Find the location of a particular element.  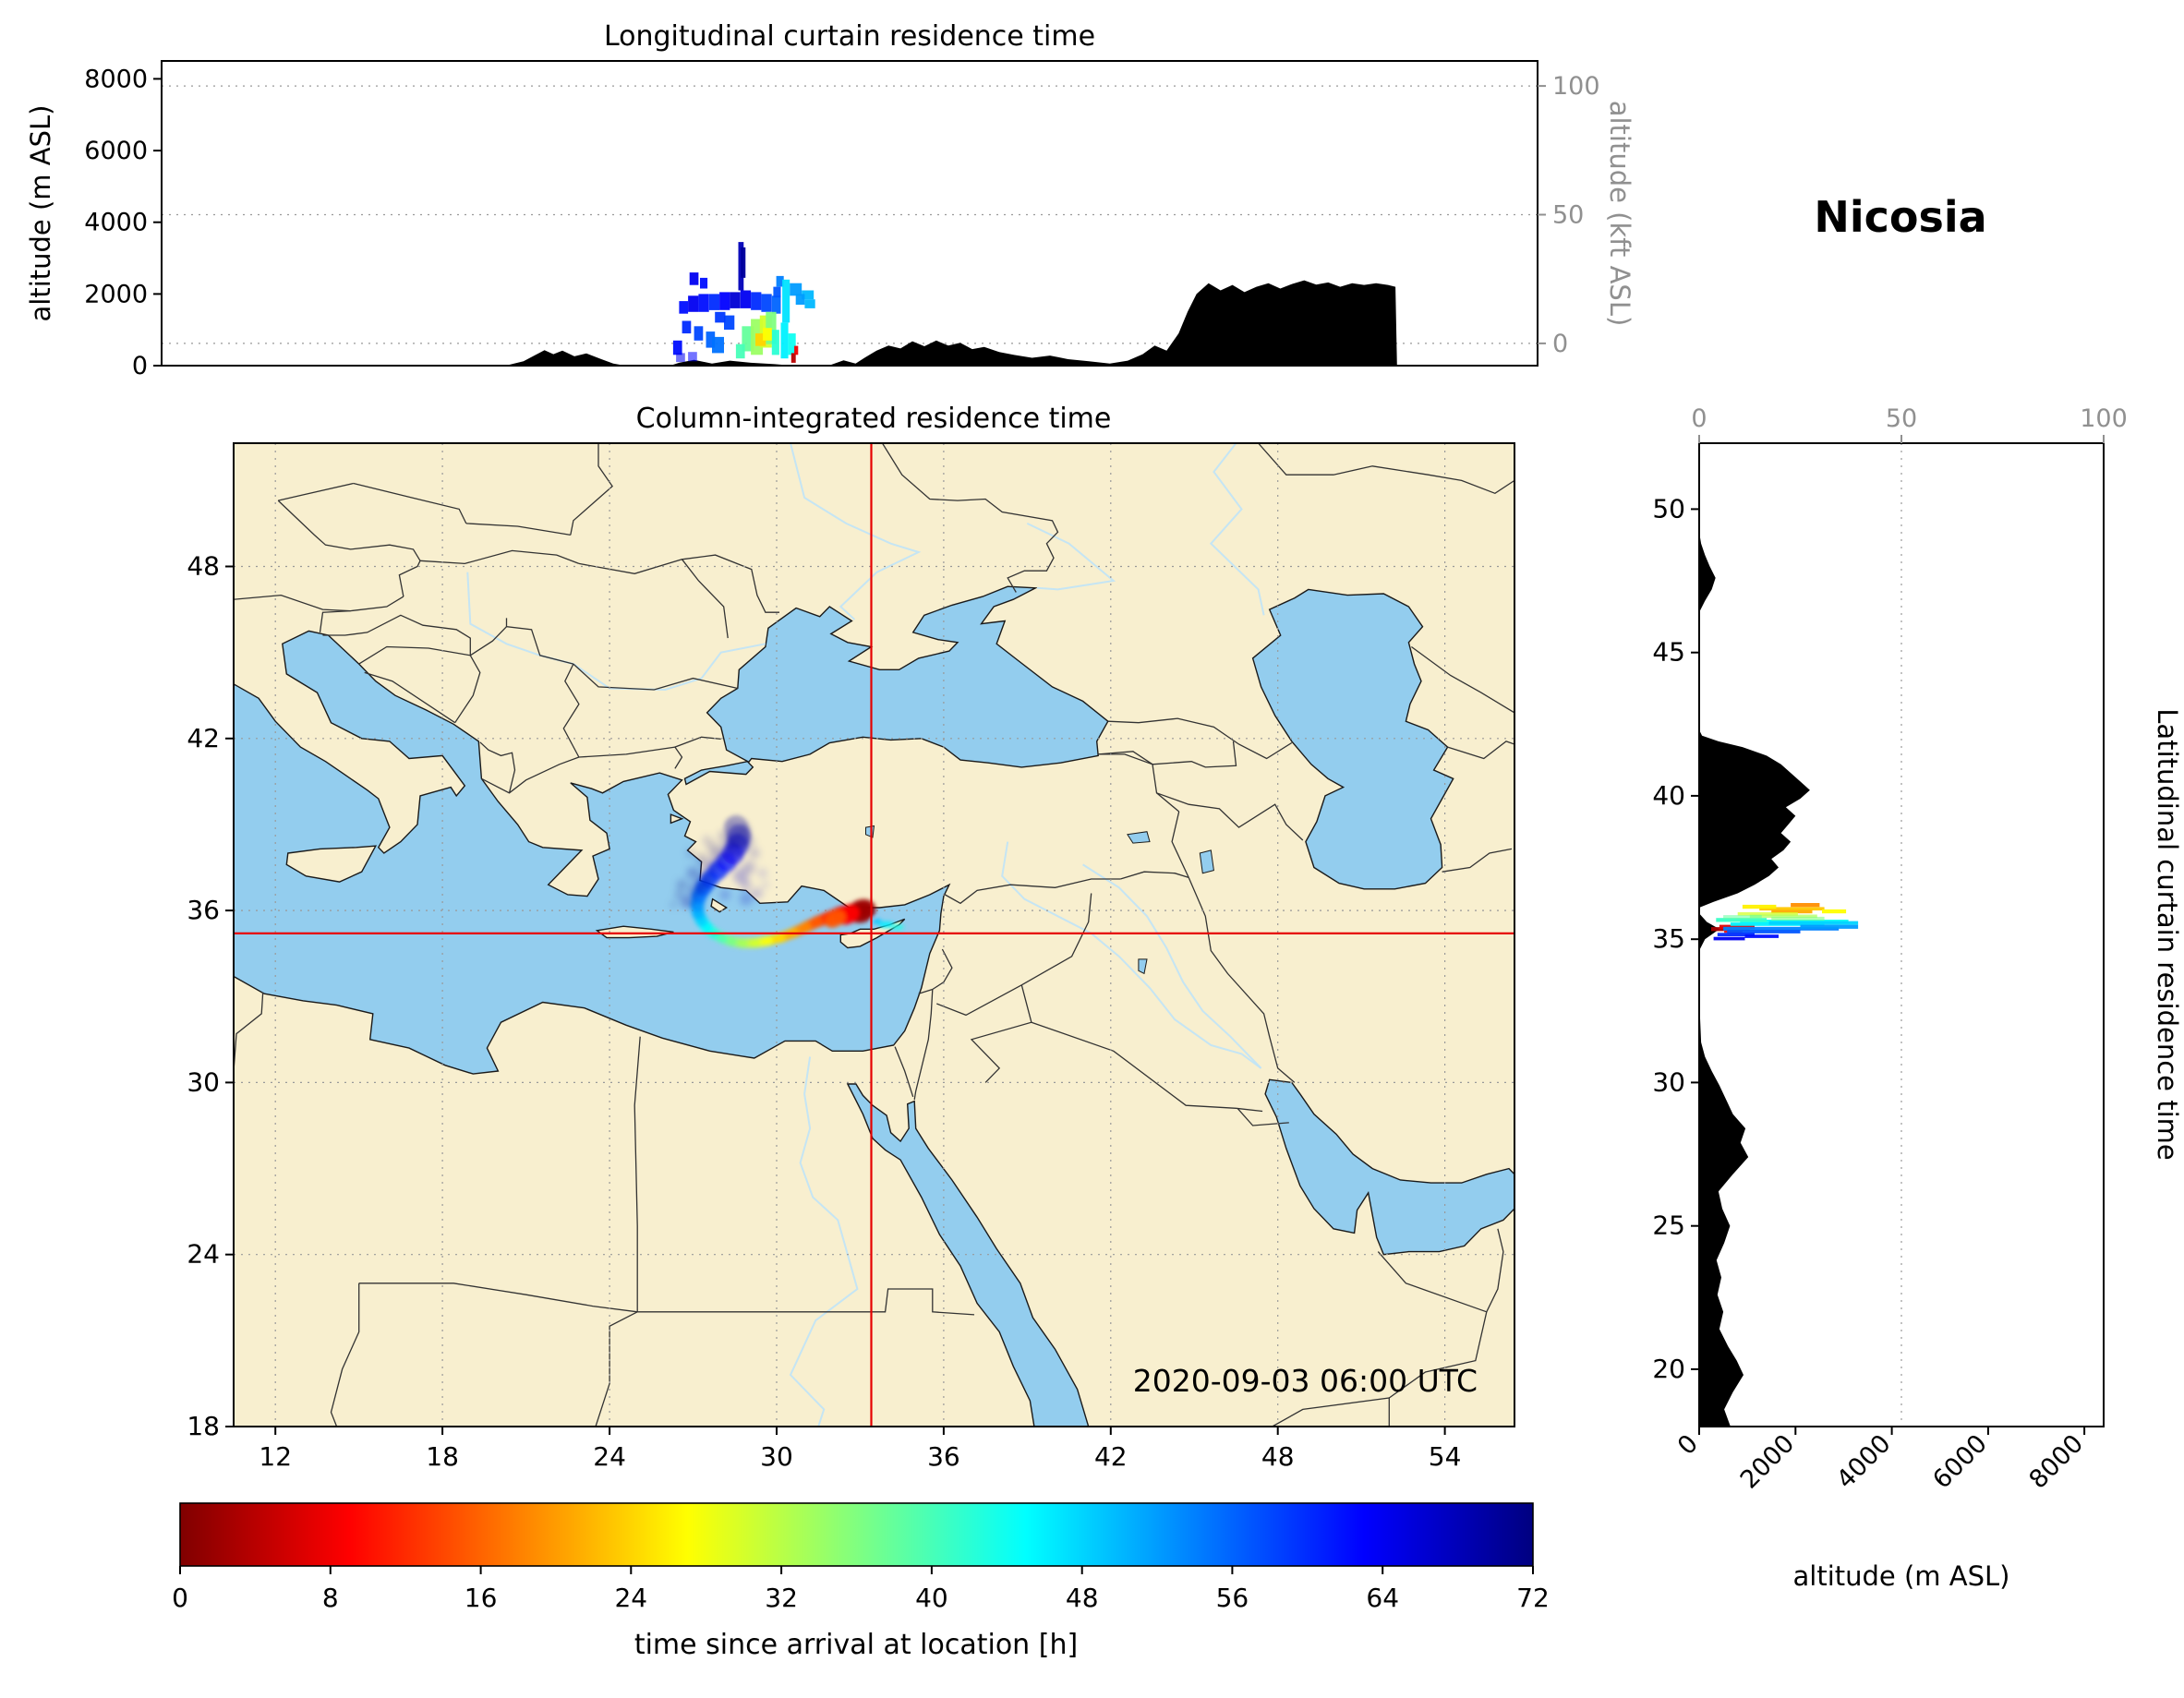

lake-urmia is located at coordinates (1206, 861).